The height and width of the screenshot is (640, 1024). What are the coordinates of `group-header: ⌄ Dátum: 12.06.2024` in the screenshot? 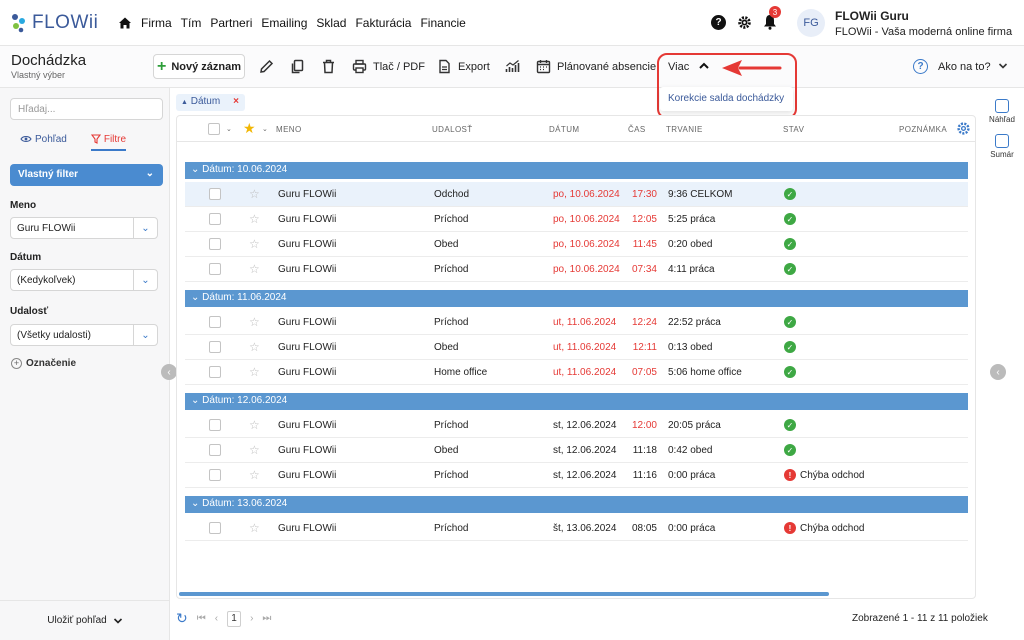 It's located at (576, 401).